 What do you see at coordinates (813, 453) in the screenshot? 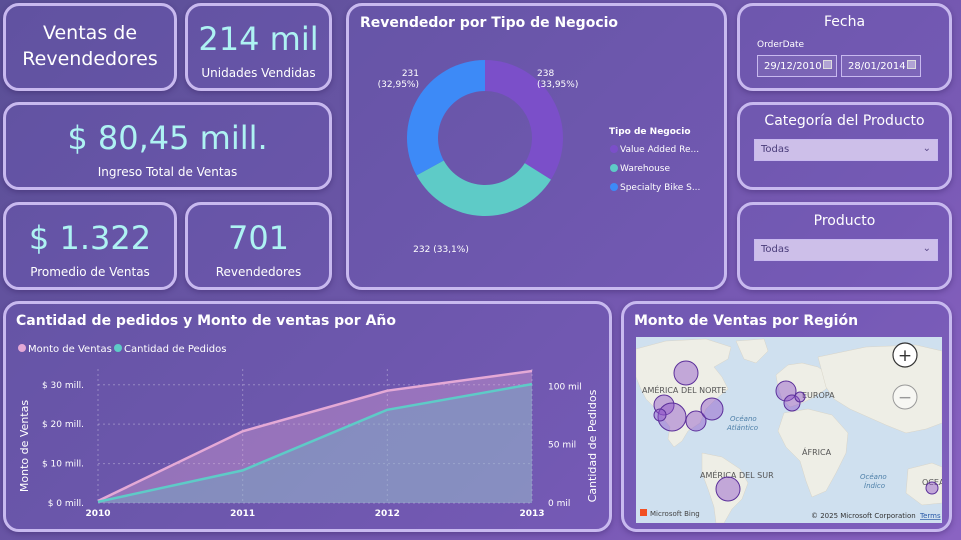
I see `africa-shape` at bounding box center [813, 453].